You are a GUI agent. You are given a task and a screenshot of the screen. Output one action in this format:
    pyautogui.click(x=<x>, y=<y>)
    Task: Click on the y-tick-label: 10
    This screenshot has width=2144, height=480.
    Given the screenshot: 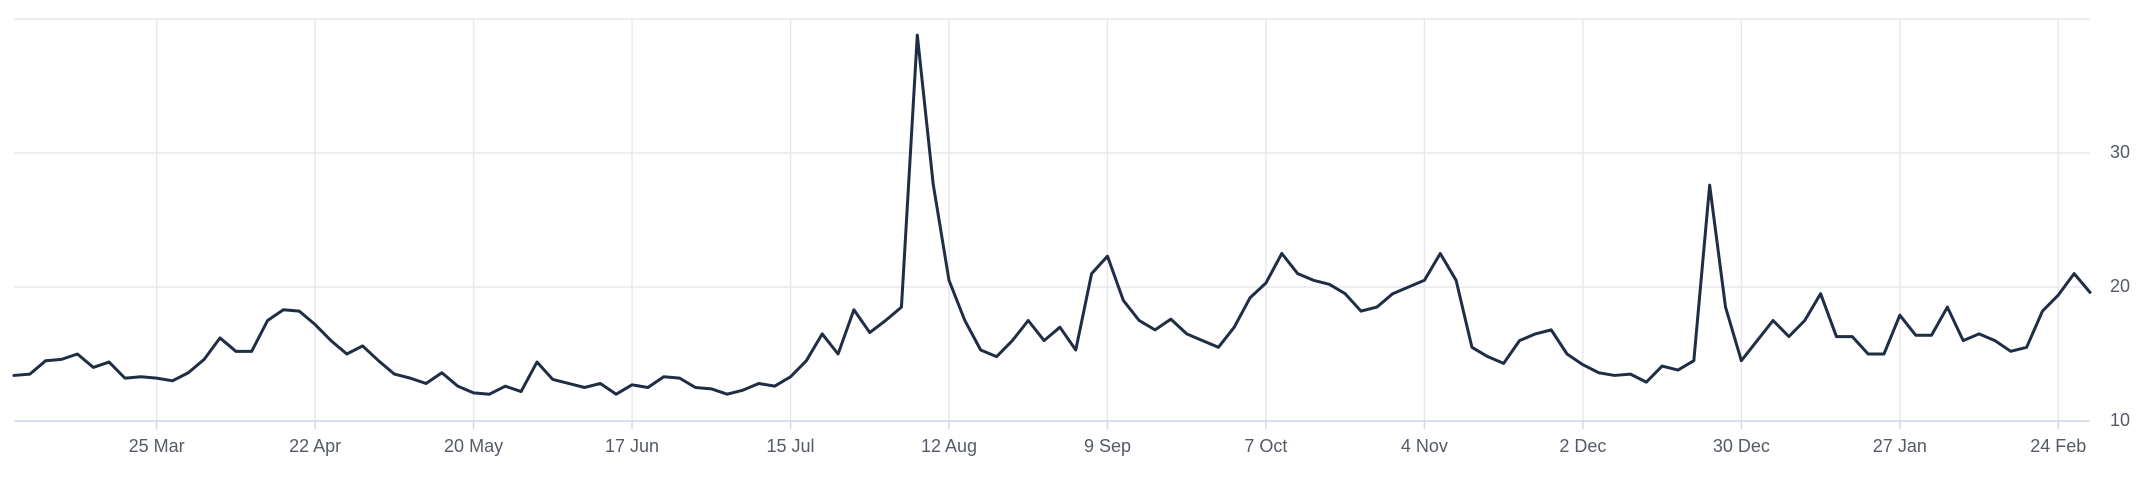 What is the action you would take?
    pyautogui.click(x=2120, y=420)
    